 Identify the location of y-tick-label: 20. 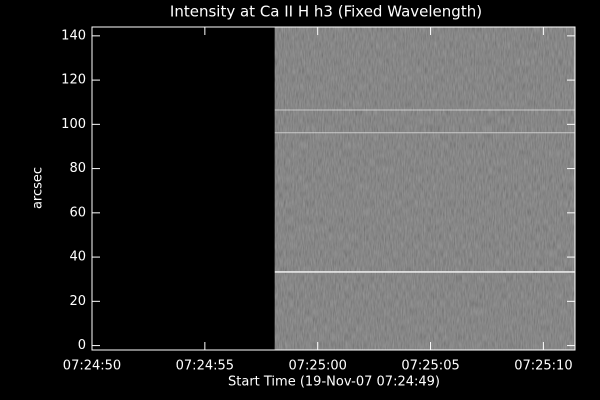
(77, 301).